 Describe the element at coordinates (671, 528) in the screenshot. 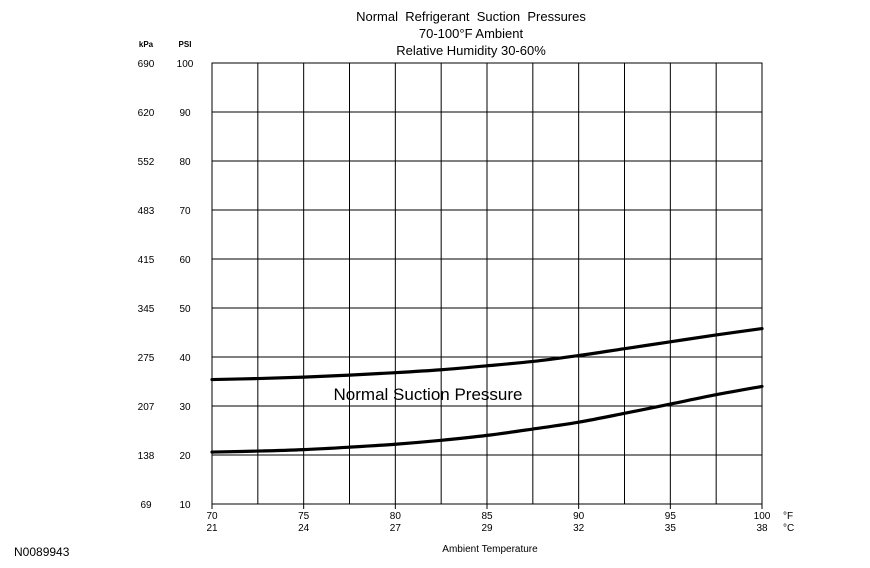

I see `x-tick-label-c: 35` at that location.